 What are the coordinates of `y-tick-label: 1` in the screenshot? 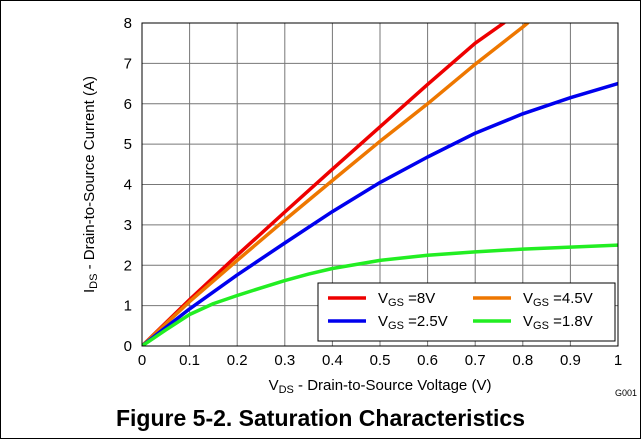 It's located at (128, 306).